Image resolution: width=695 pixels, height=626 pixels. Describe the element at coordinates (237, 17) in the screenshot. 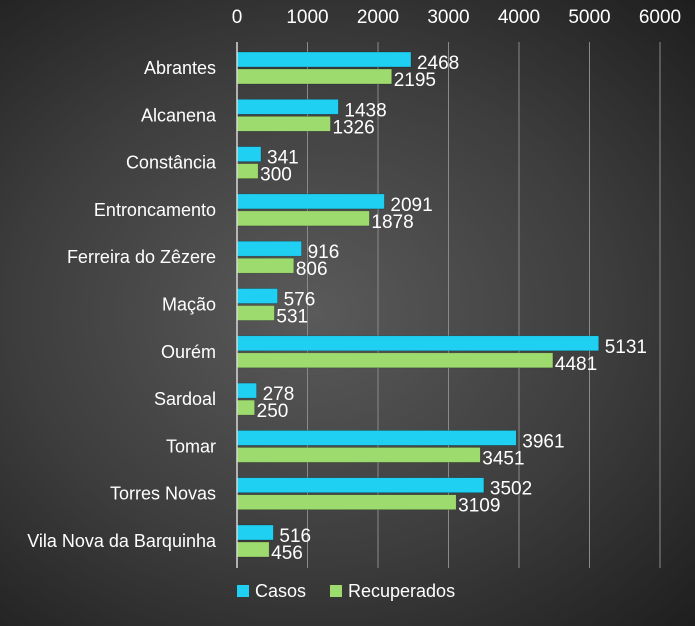

I see `x-tick-label: 0` at that location.